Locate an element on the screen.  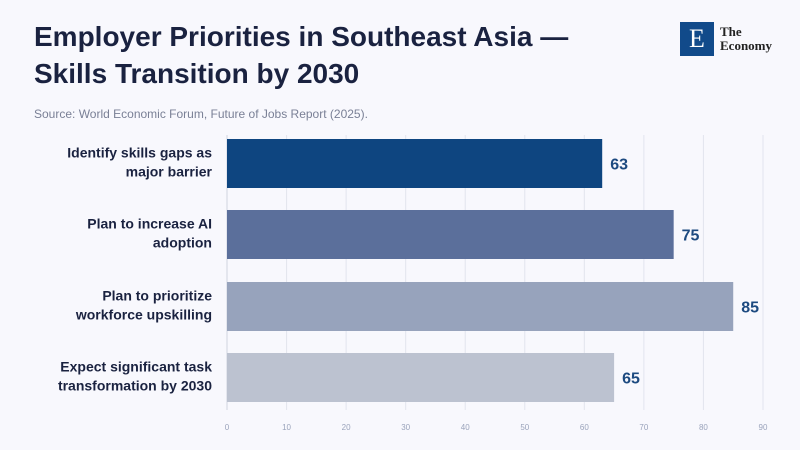
logo-line-2: Economy is located at coordinates (746, 45).